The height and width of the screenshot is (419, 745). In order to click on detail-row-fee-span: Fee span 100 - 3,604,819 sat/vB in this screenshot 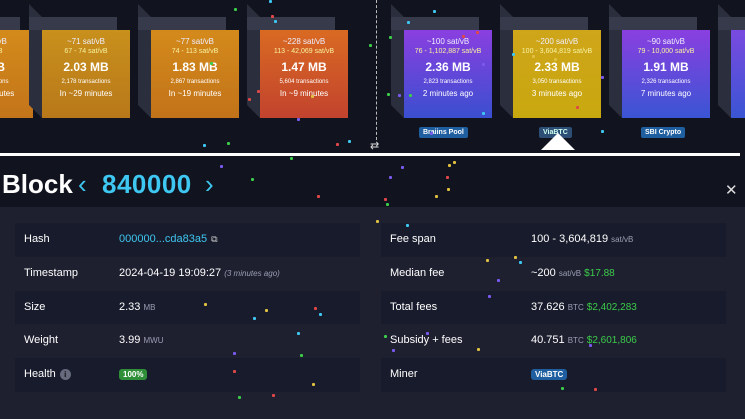, I will do `click(553, 240)`.